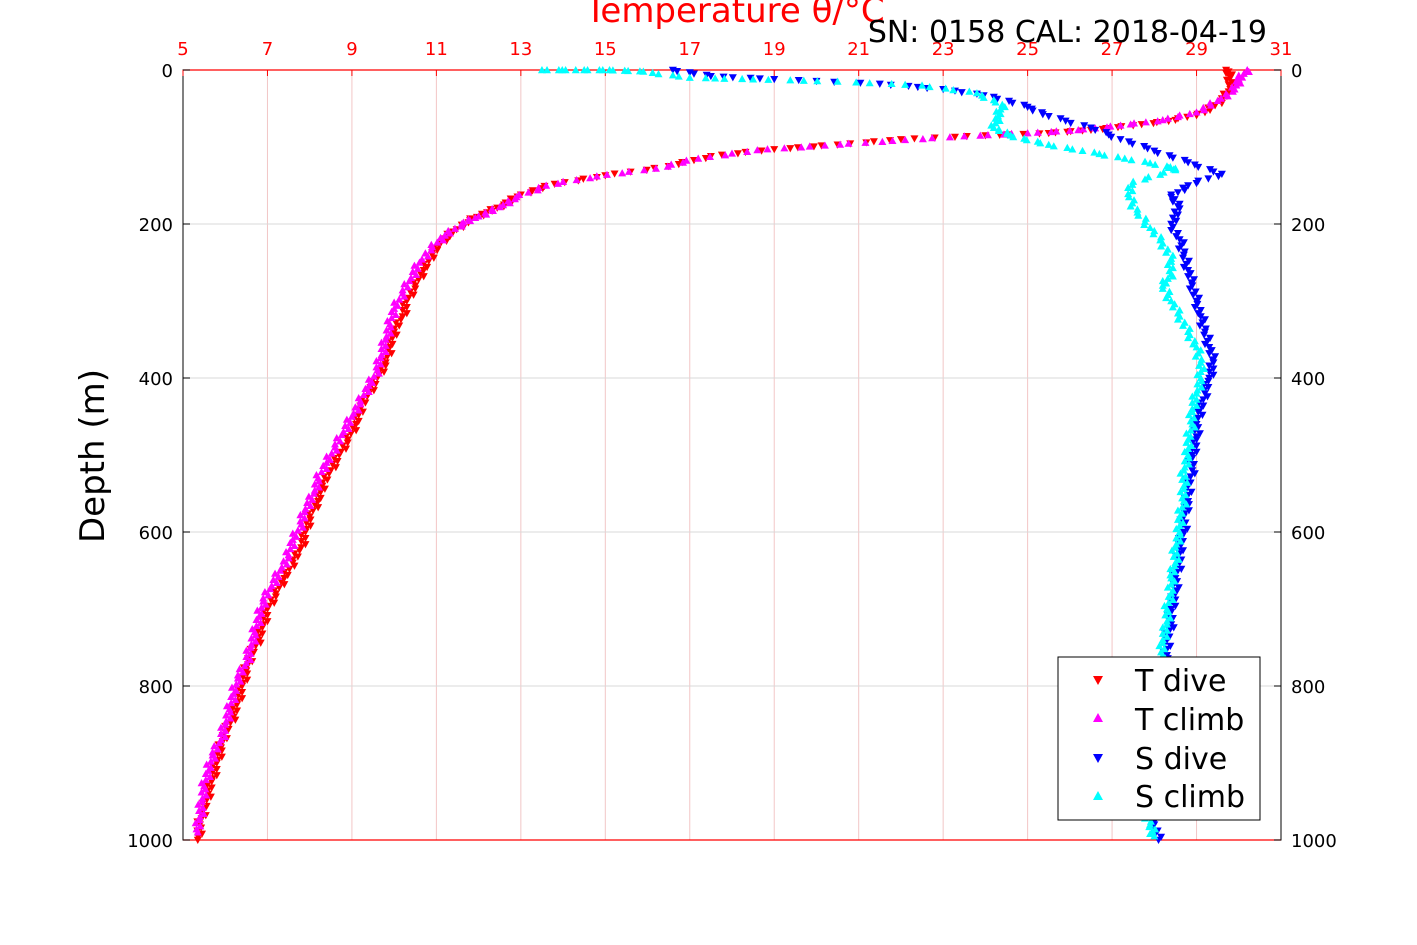 This screenshot has width=1417, height=945. Describe the element at coordinates (167, 71) in the screenshot. I see `y-tick-label-left: 0` at that location.